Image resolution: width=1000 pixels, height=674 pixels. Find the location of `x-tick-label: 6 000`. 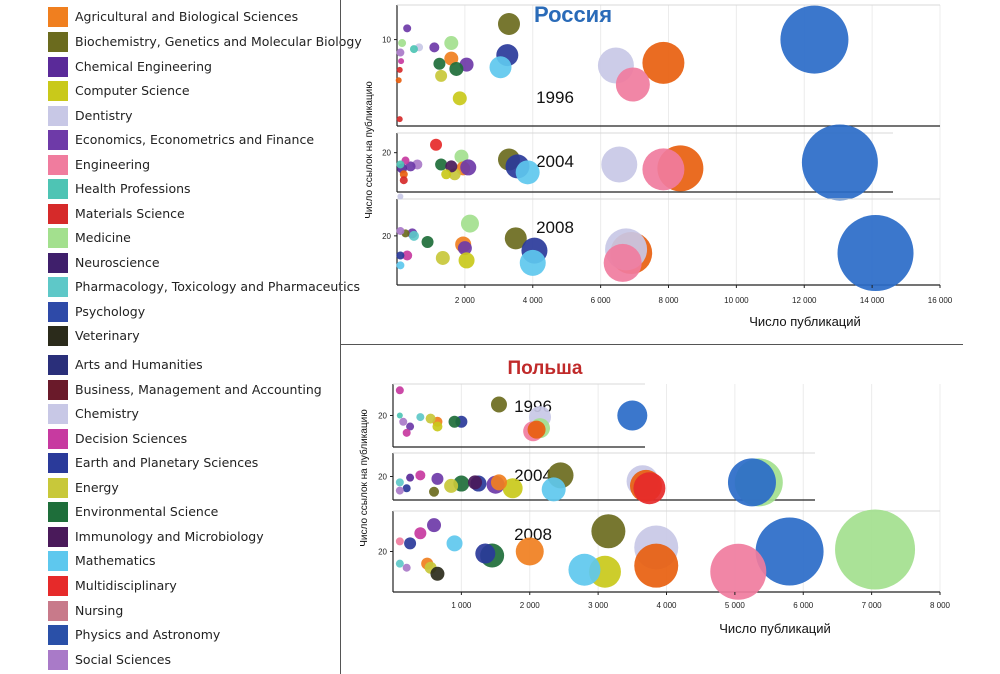

x-tick-label: 6 000 is located at coordinates (601, 300).